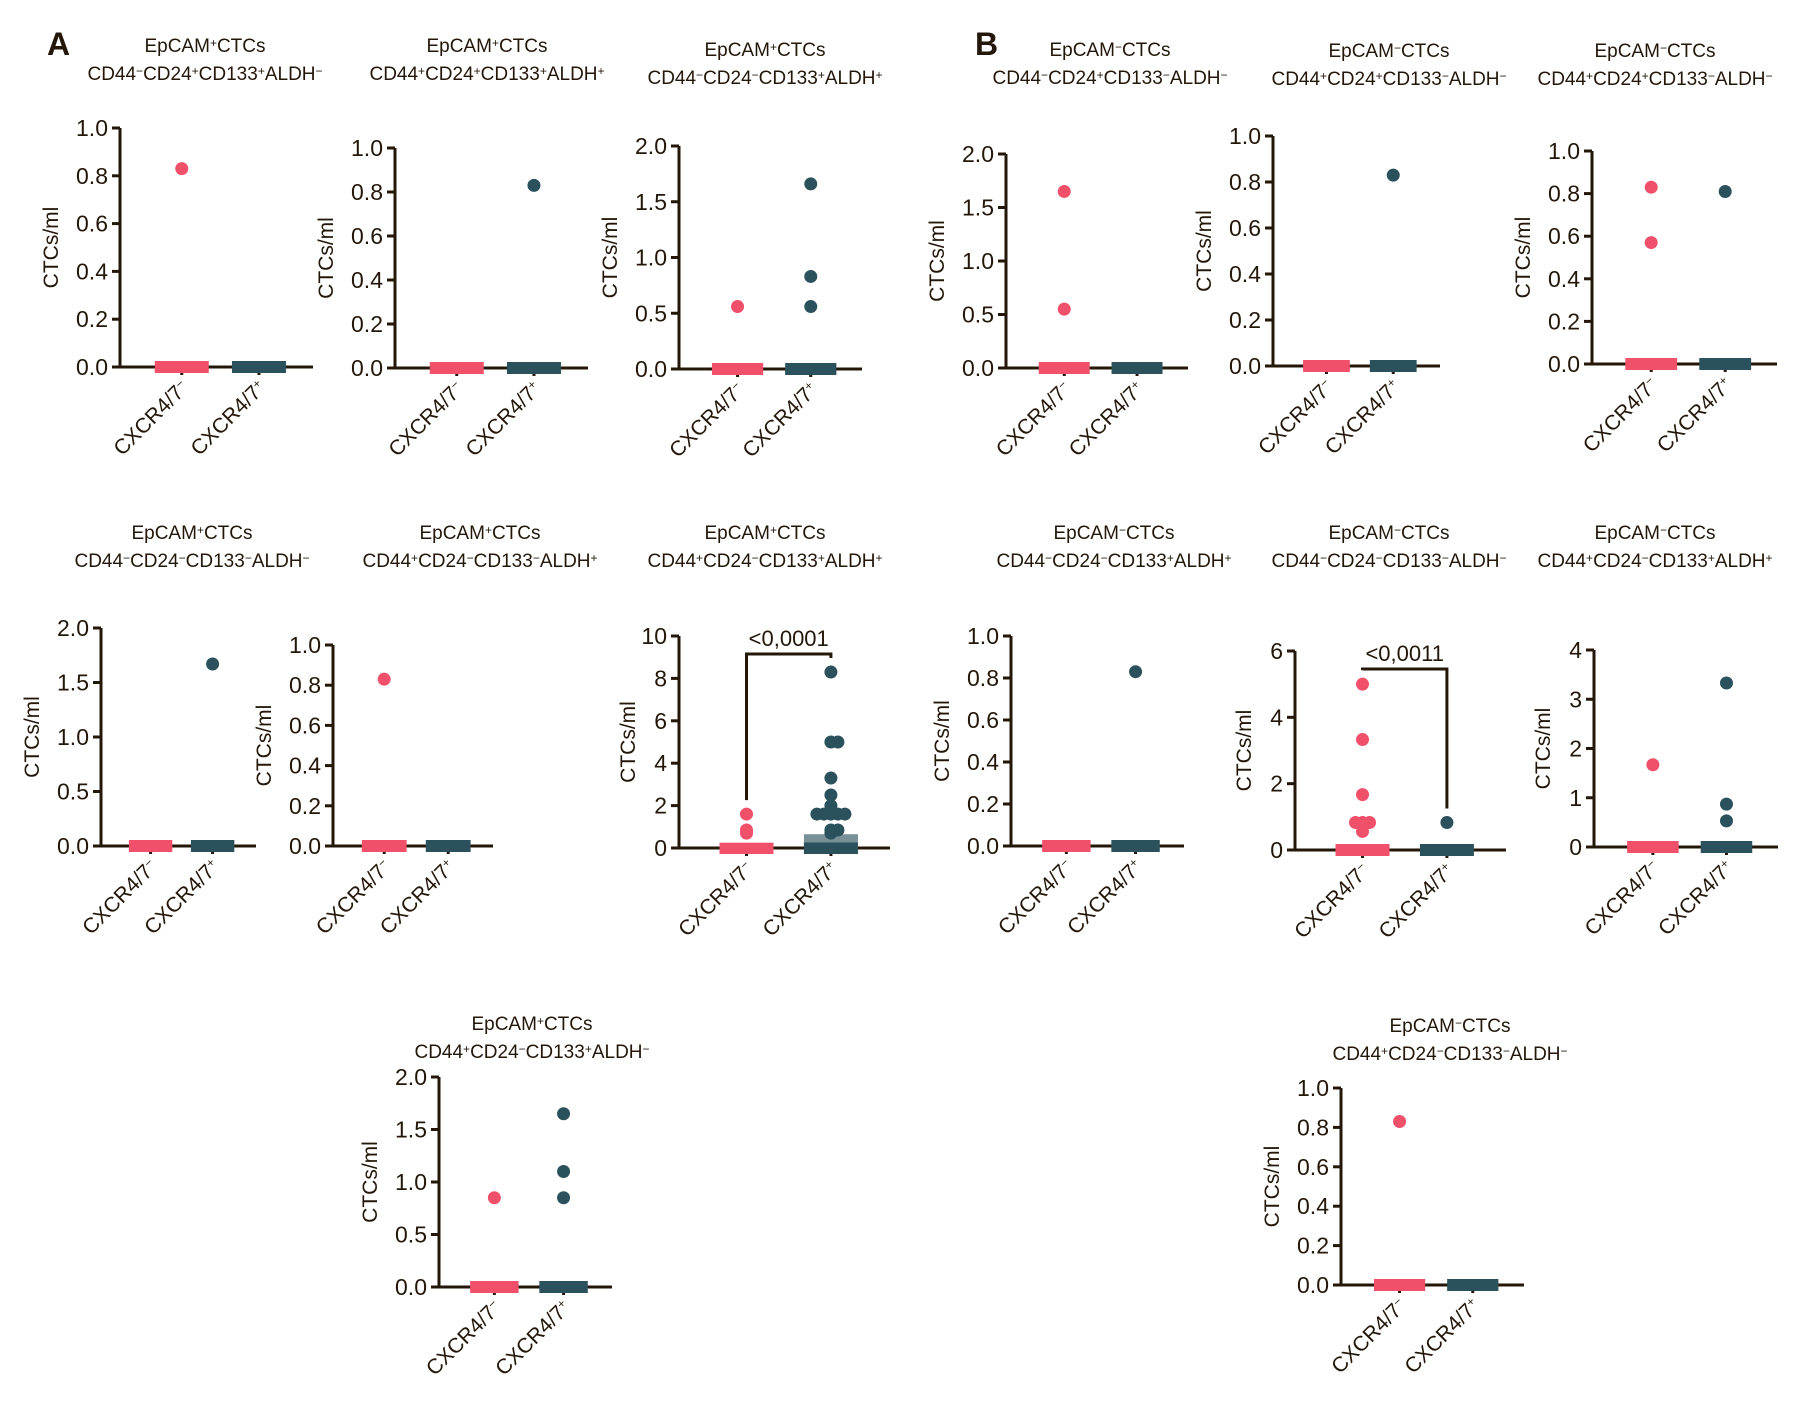  Describe the element at coordinates (1388, 79) in the screenshot. I see `plot-title-line2: CD44+CD24+CD133−ALDH−` at that location.